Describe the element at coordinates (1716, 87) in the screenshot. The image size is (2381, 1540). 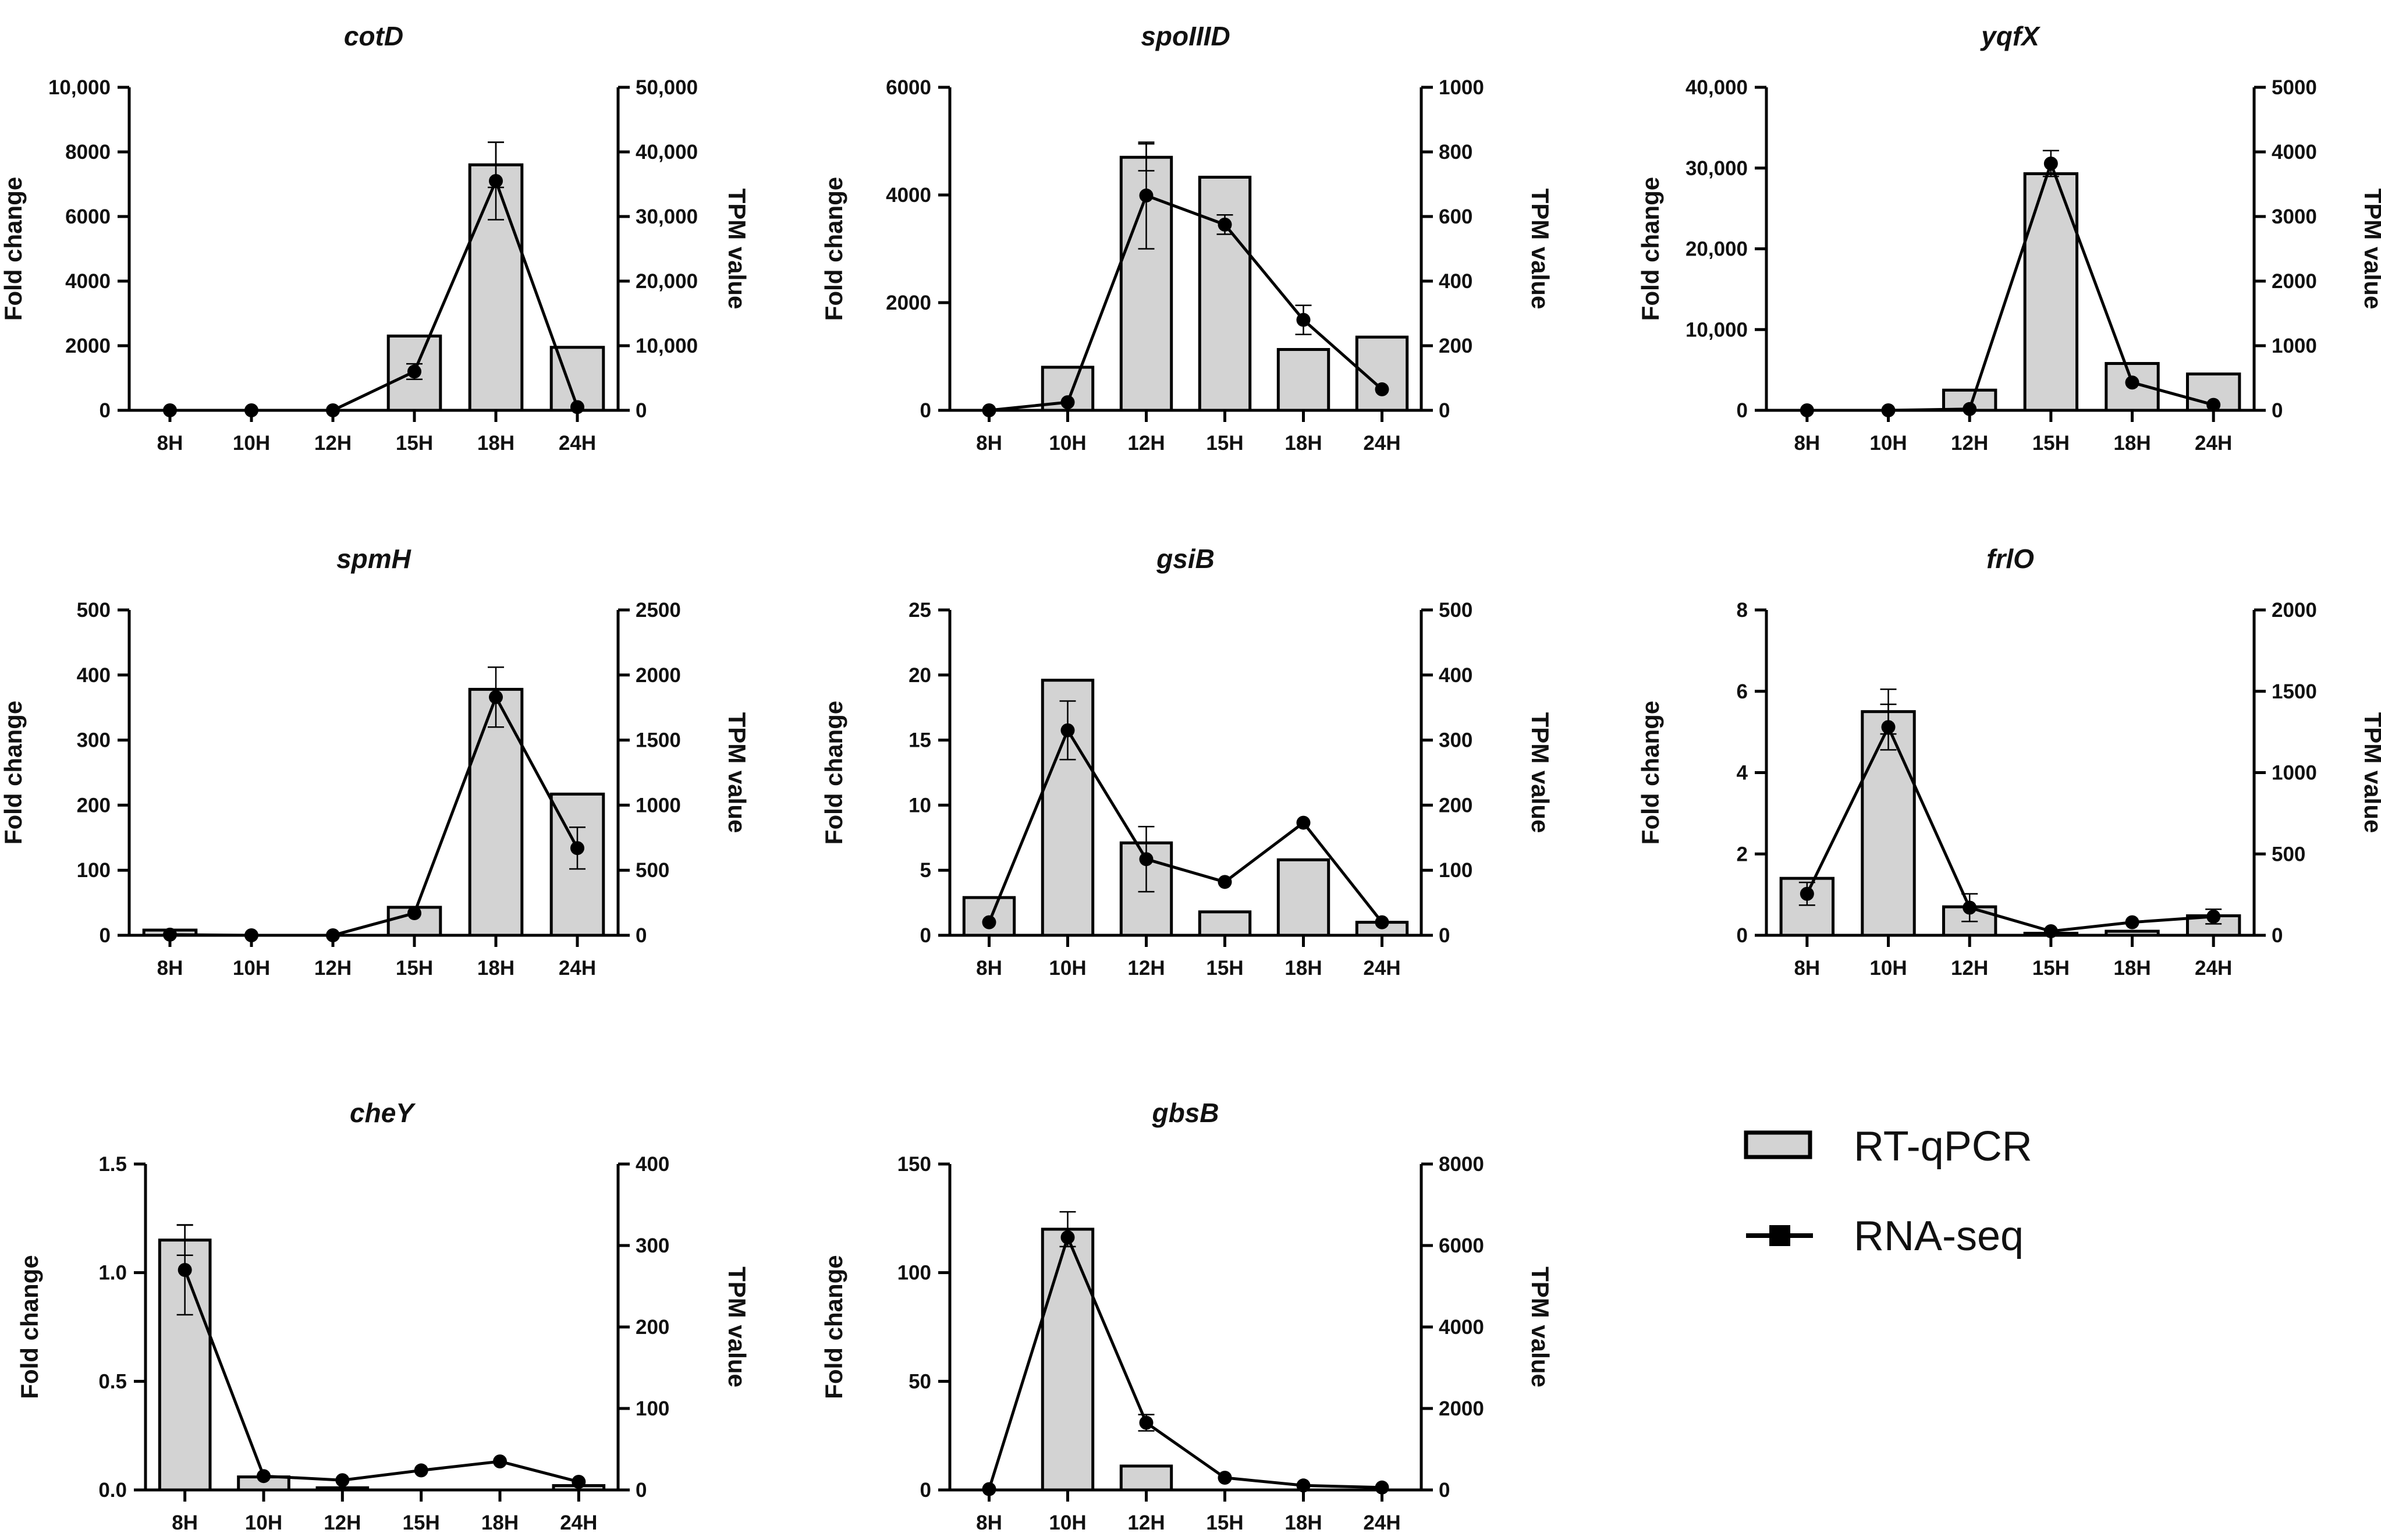
I see `left-tick-label: 40,000` at that location.